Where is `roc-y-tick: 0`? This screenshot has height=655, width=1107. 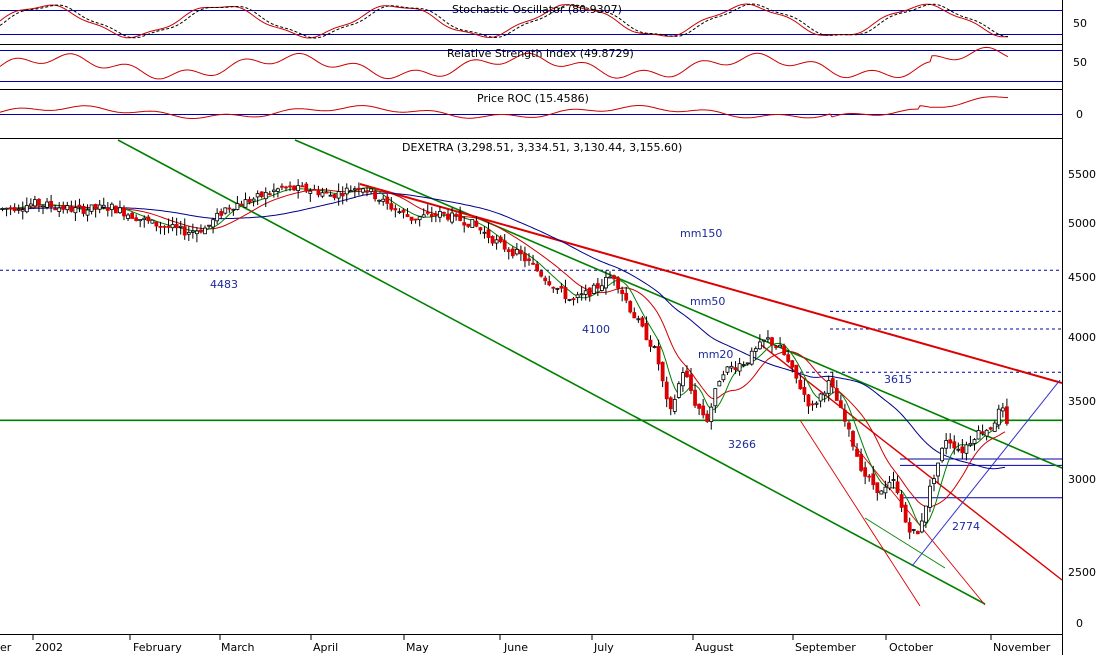 roc-y-tick: 0 is located at coordinates (1079, 114).